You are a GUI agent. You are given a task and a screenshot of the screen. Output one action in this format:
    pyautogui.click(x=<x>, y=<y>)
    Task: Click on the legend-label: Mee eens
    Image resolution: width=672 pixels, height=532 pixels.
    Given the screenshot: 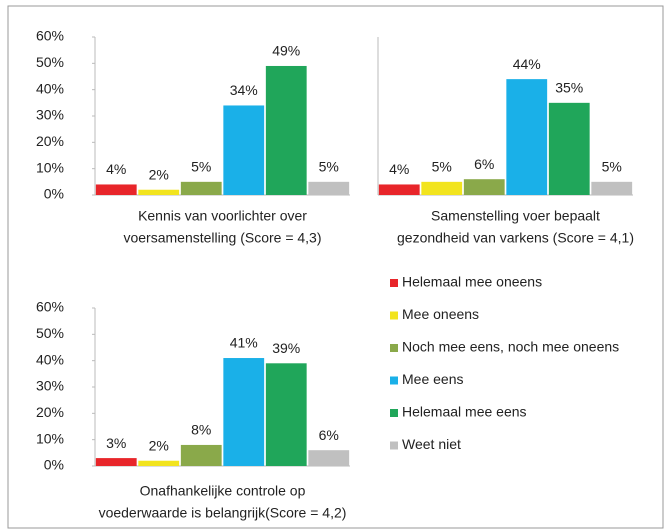 What is the action you would take?
    pyautogui.click(x=432, y=379)
    